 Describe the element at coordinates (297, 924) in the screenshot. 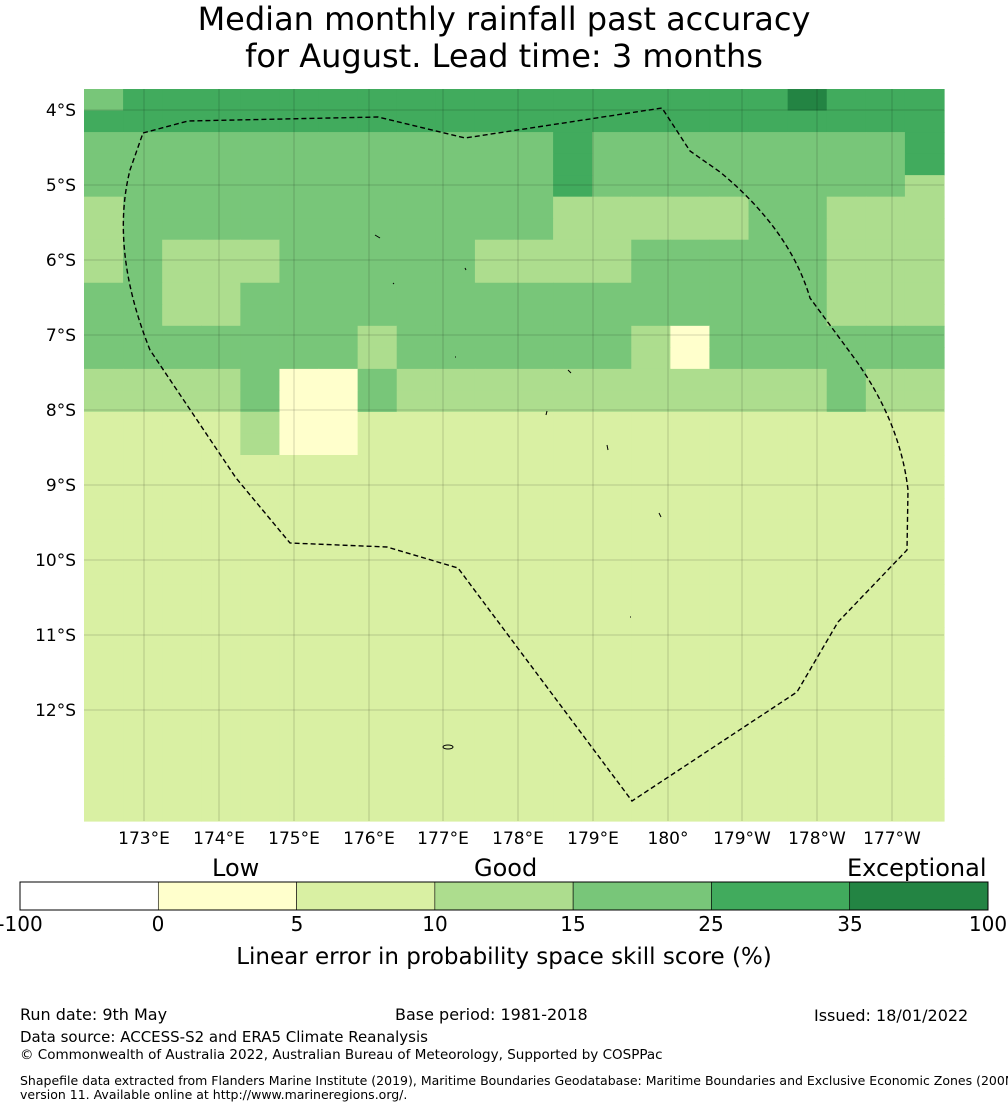

I see `colorbar-tick: 5` at that location.